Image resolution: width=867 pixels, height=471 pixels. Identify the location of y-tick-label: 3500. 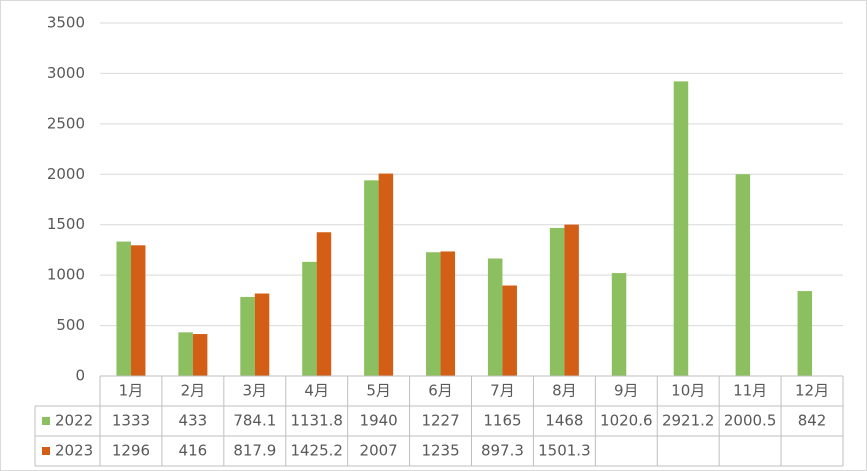
(66, 23).